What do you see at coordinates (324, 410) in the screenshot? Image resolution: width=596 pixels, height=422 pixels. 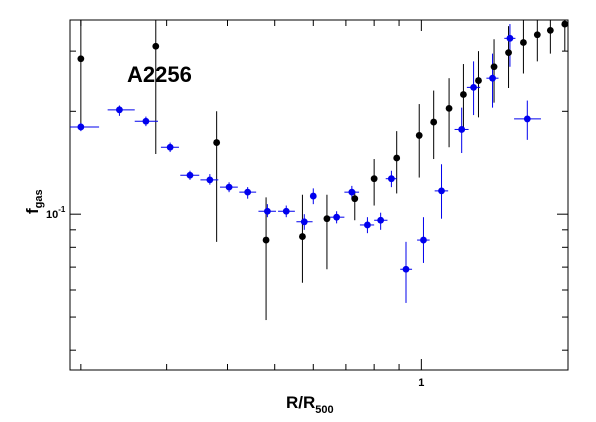 I see `x-axis-title-subscript: 500` at bounding box center [324, 410].